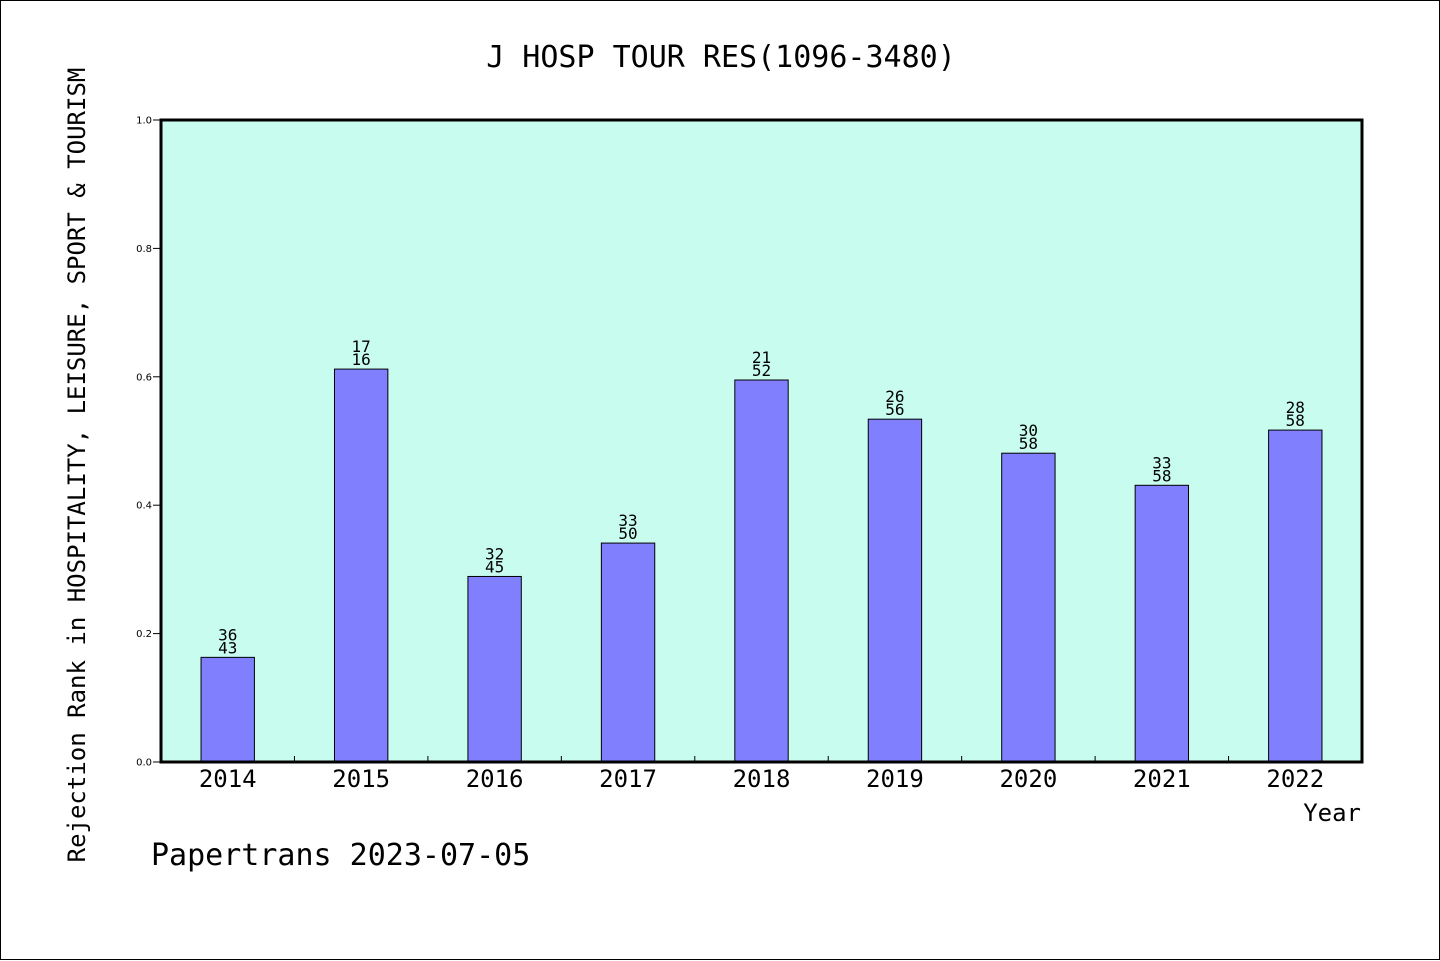  I want to click on bar-2022, so click(1295, 596).